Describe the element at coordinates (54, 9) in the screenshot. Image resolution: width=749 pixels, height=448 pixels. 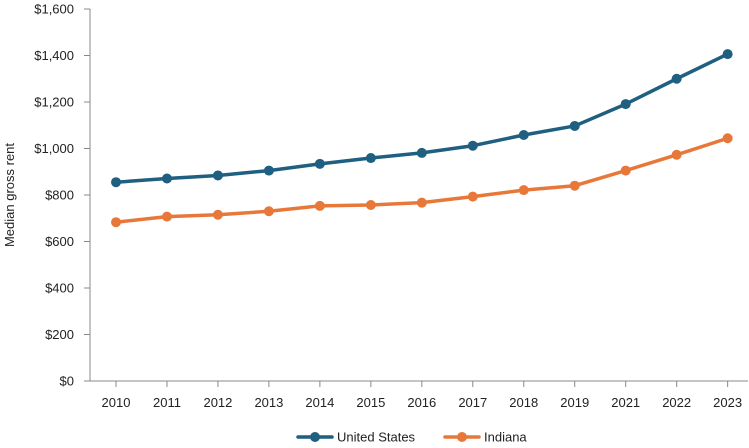
I see `y-tick-label: $1,600` at that location.